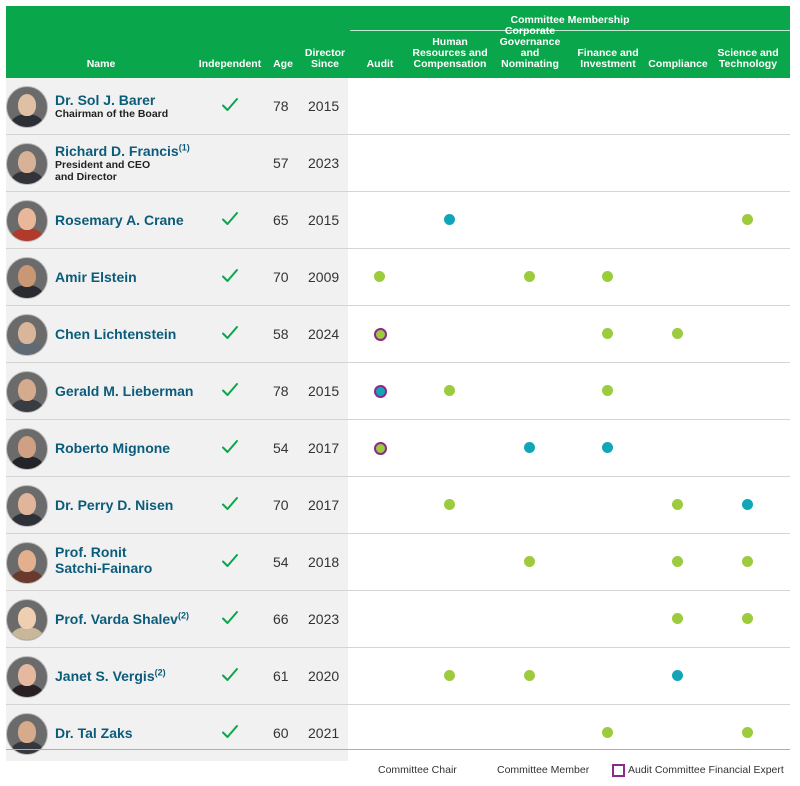  I want to click on director-name: Amir Elstein, so click(96, 277).